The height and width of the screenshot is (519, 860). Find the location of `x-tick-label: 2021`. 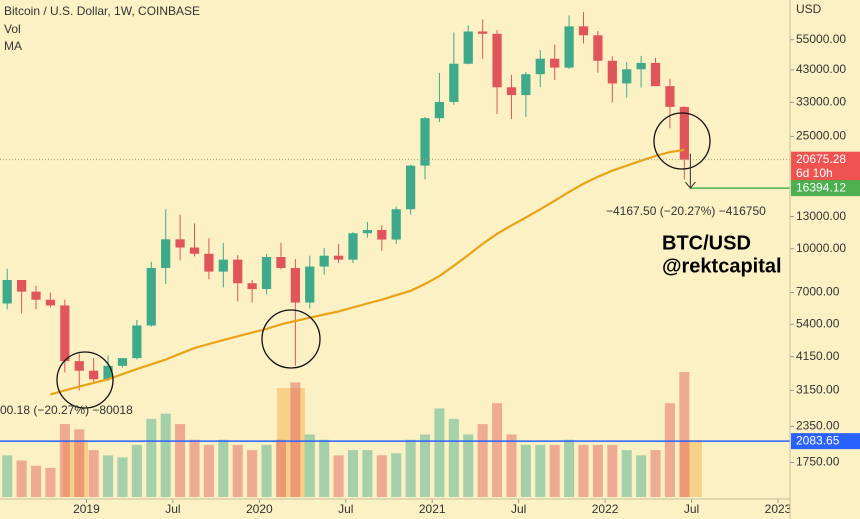

x-tick-label: 2021 is located at coordinates (432, 509).